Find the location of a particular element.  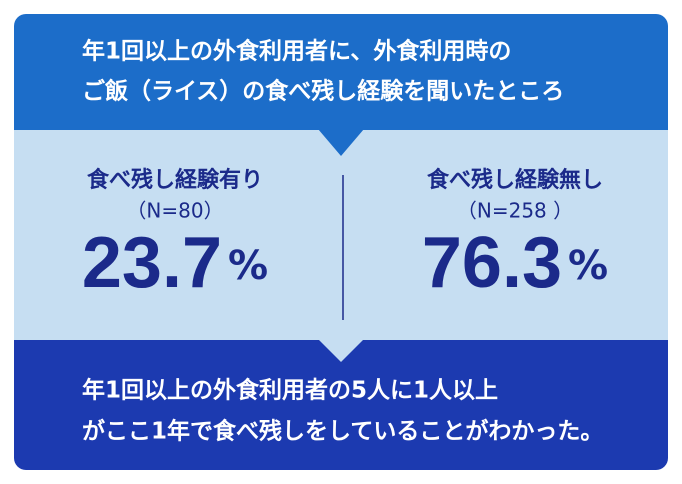

stat-value: 76.3% is located at coordinates (515, 263).